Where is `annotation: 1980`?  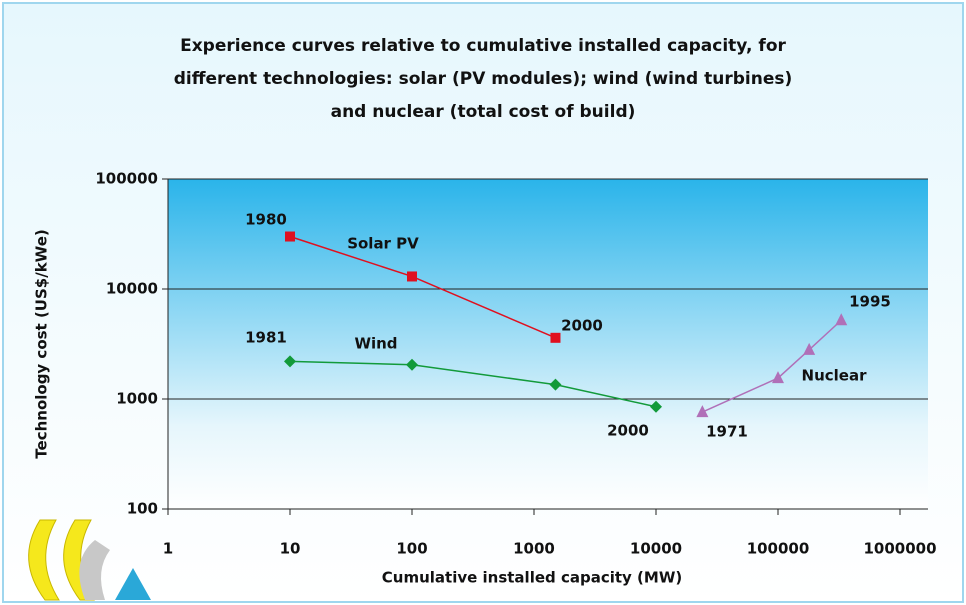 annotation: 1980 is located at coordinates (266, 220).